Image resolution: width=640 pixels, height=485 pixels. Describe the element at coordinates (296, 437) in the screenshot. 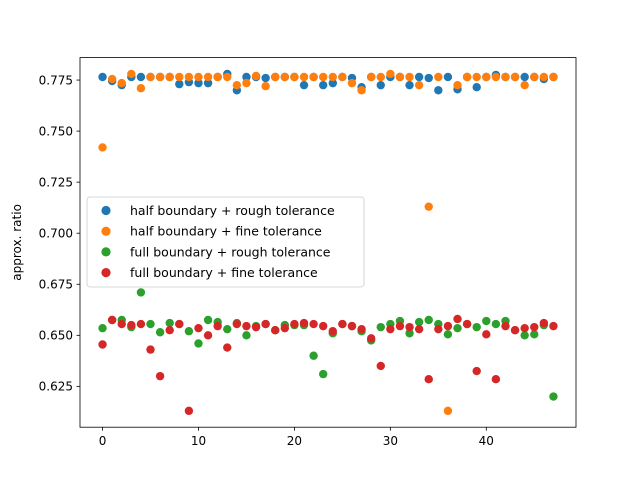

I see `x-axis-ticks: 0 10 20 30 40` at that location.